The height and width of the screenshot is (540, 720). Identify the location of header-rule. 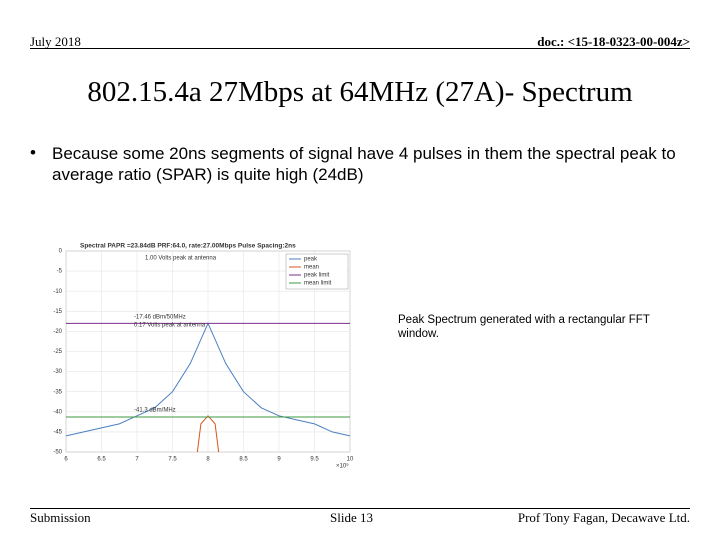
(360, 48).